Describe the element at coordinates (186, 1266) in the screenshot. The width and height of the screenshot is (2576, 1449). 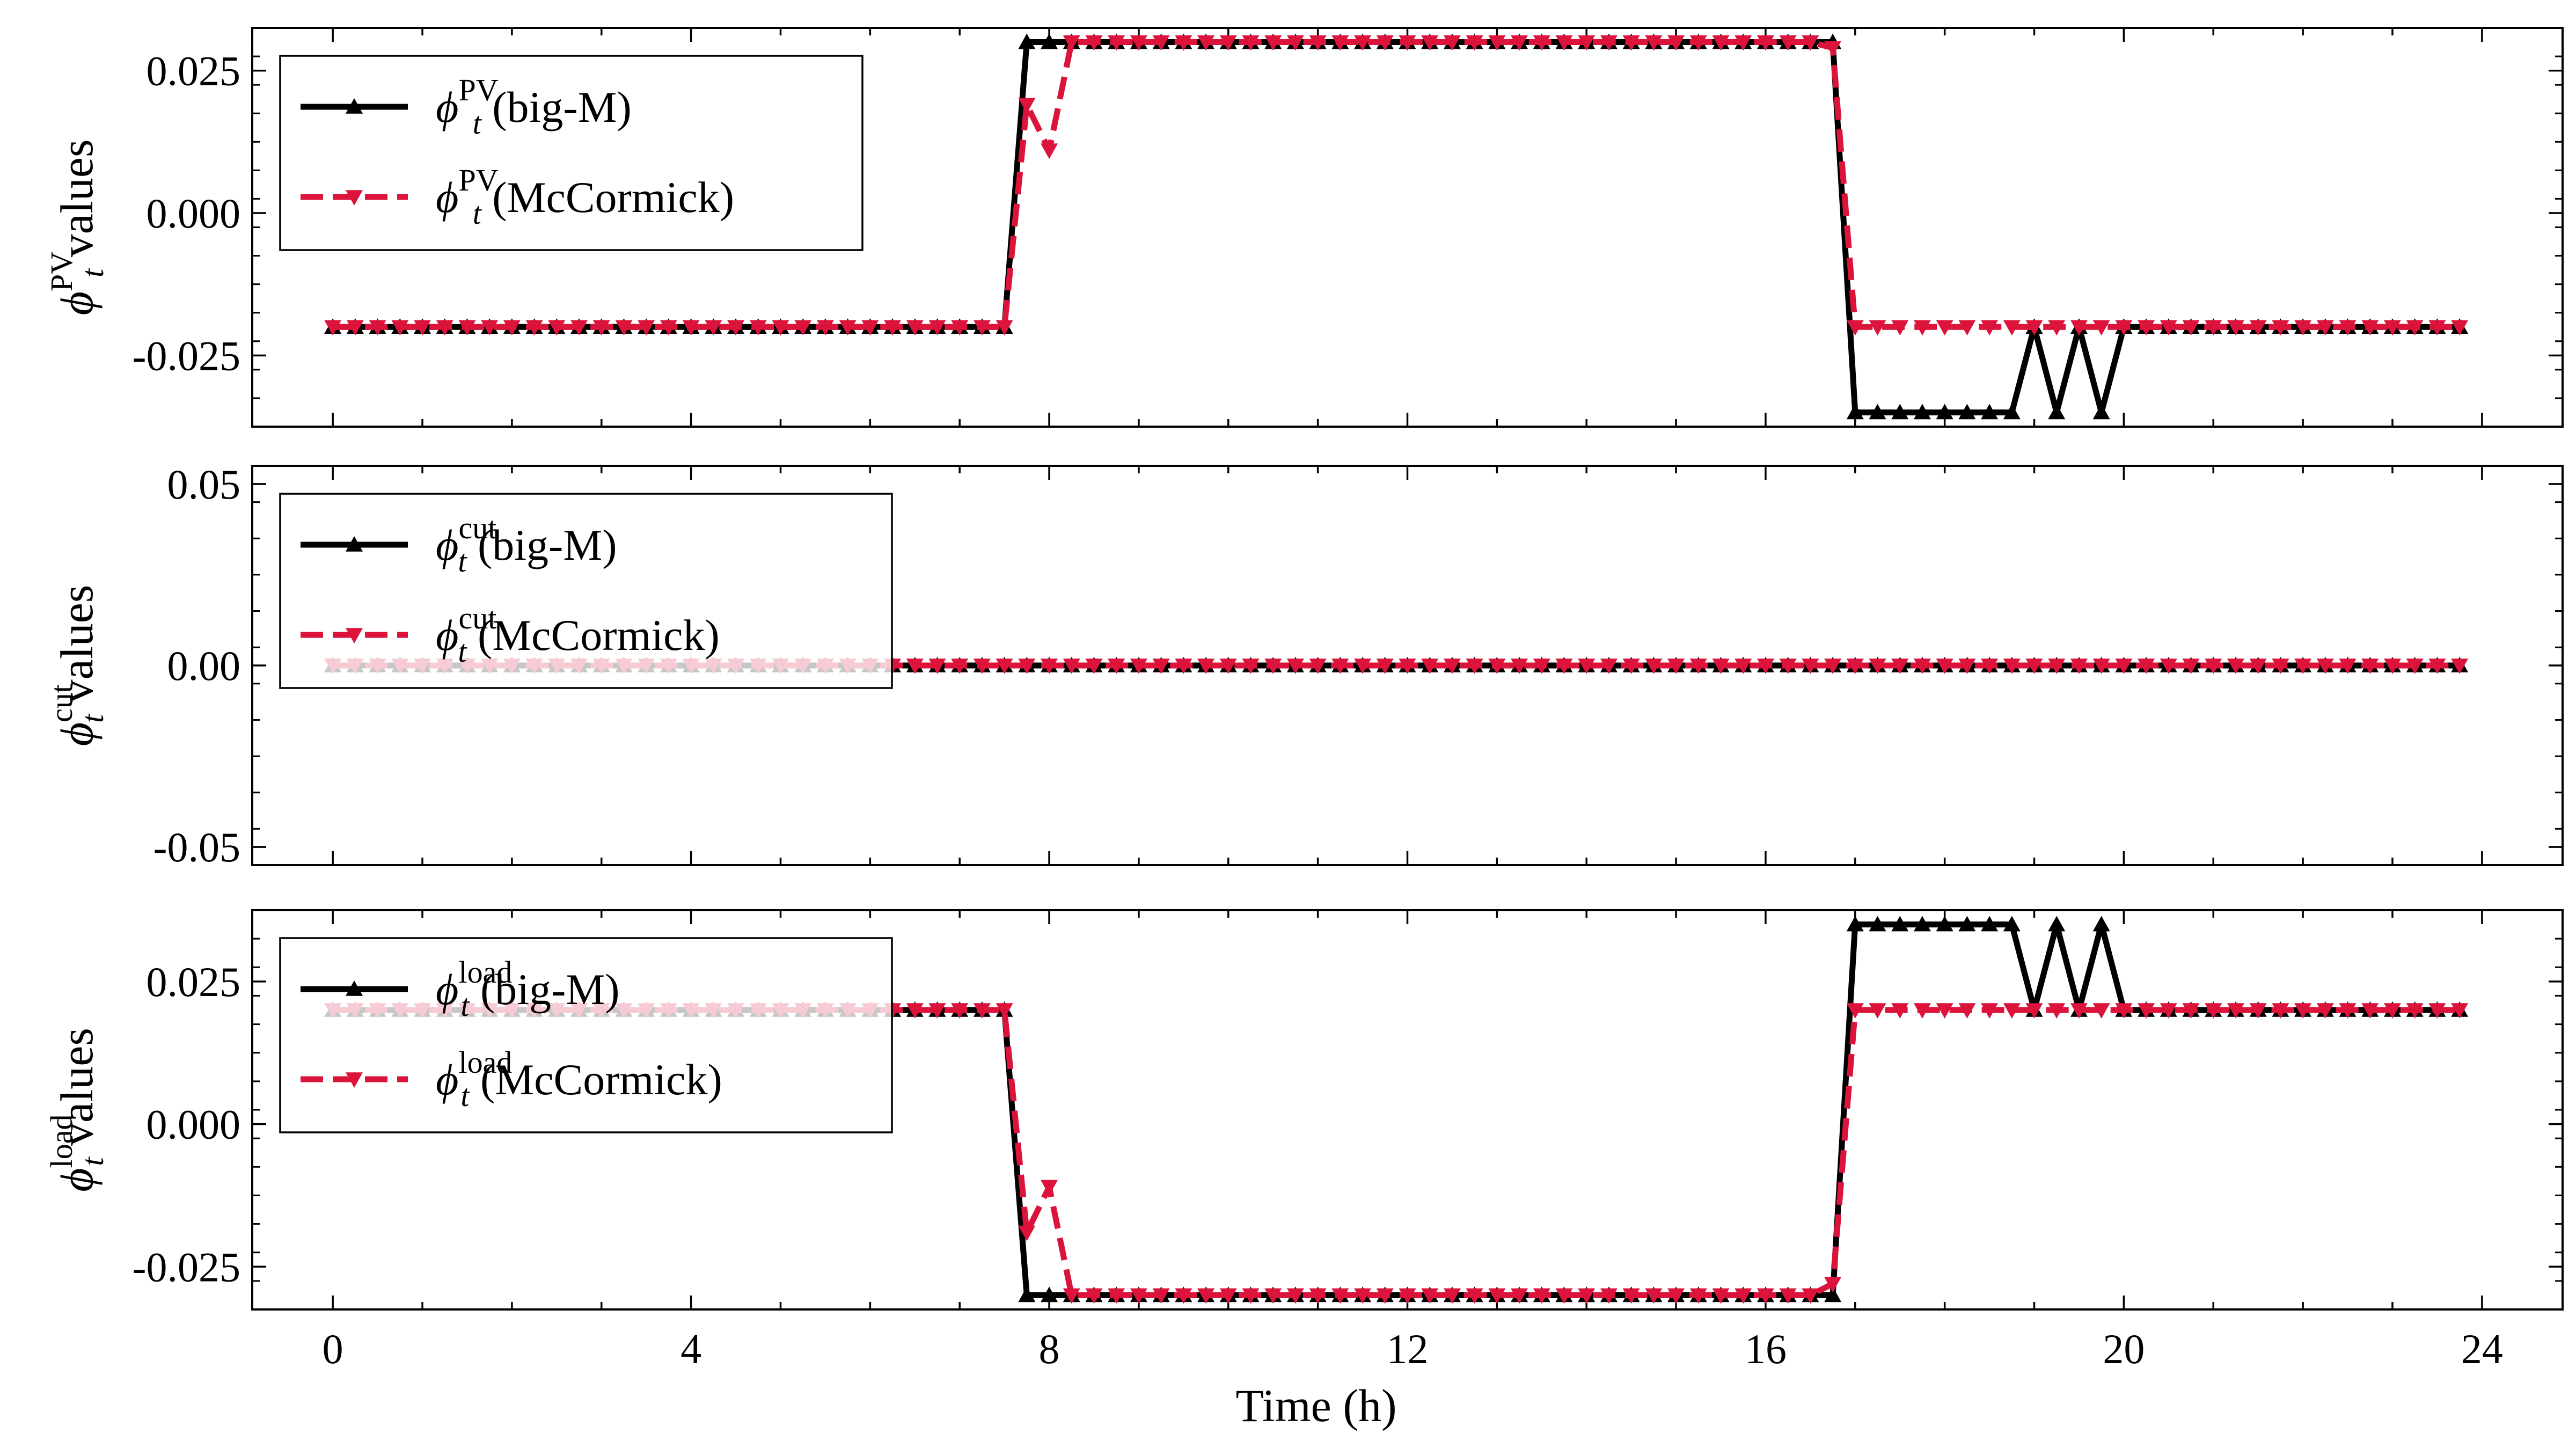
I see `y-tick-label: -0.025` at that location.